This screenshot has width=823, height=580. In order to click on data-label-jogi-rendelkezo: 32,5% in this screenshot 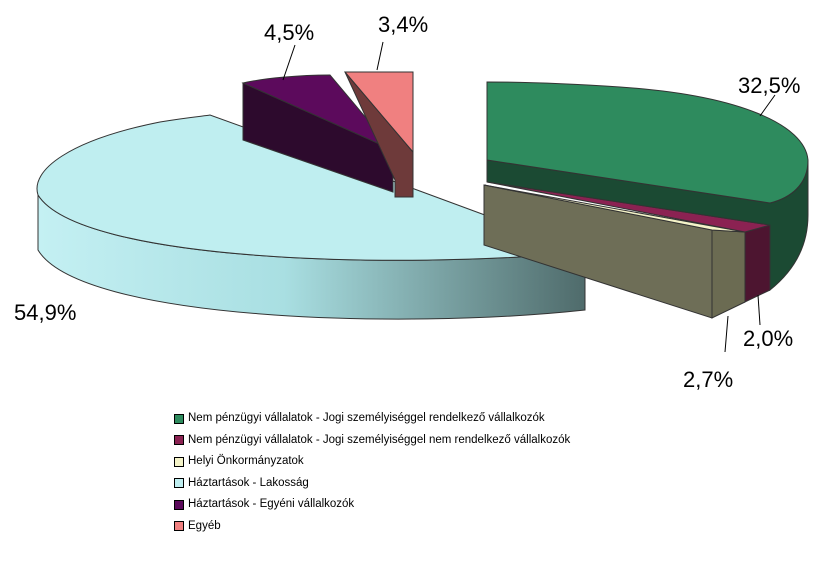, I will do `click(769, 85)`.